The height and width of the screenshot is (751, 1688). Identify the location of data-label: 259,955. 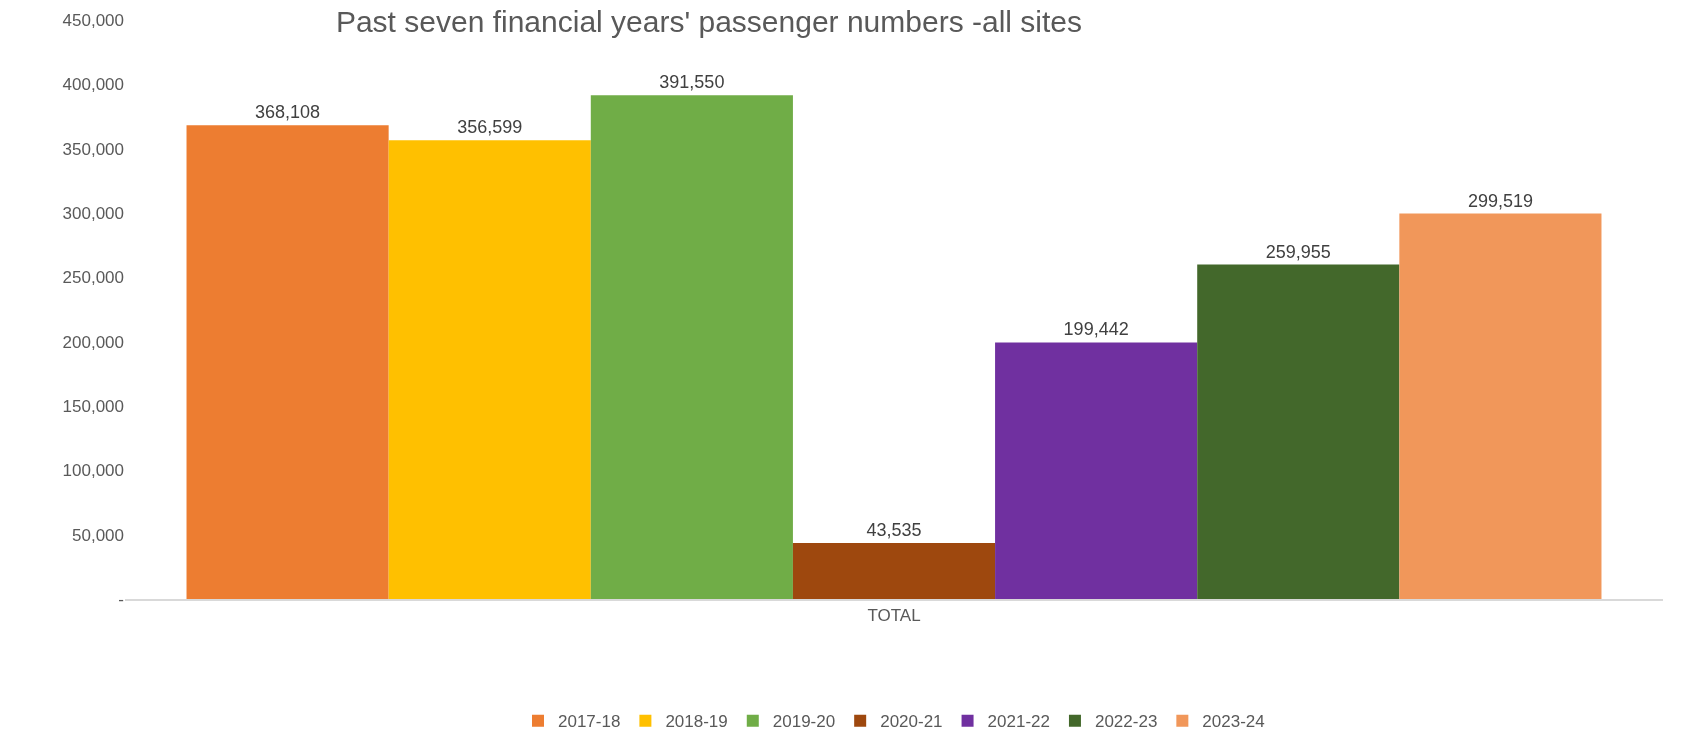
(1298, 251).